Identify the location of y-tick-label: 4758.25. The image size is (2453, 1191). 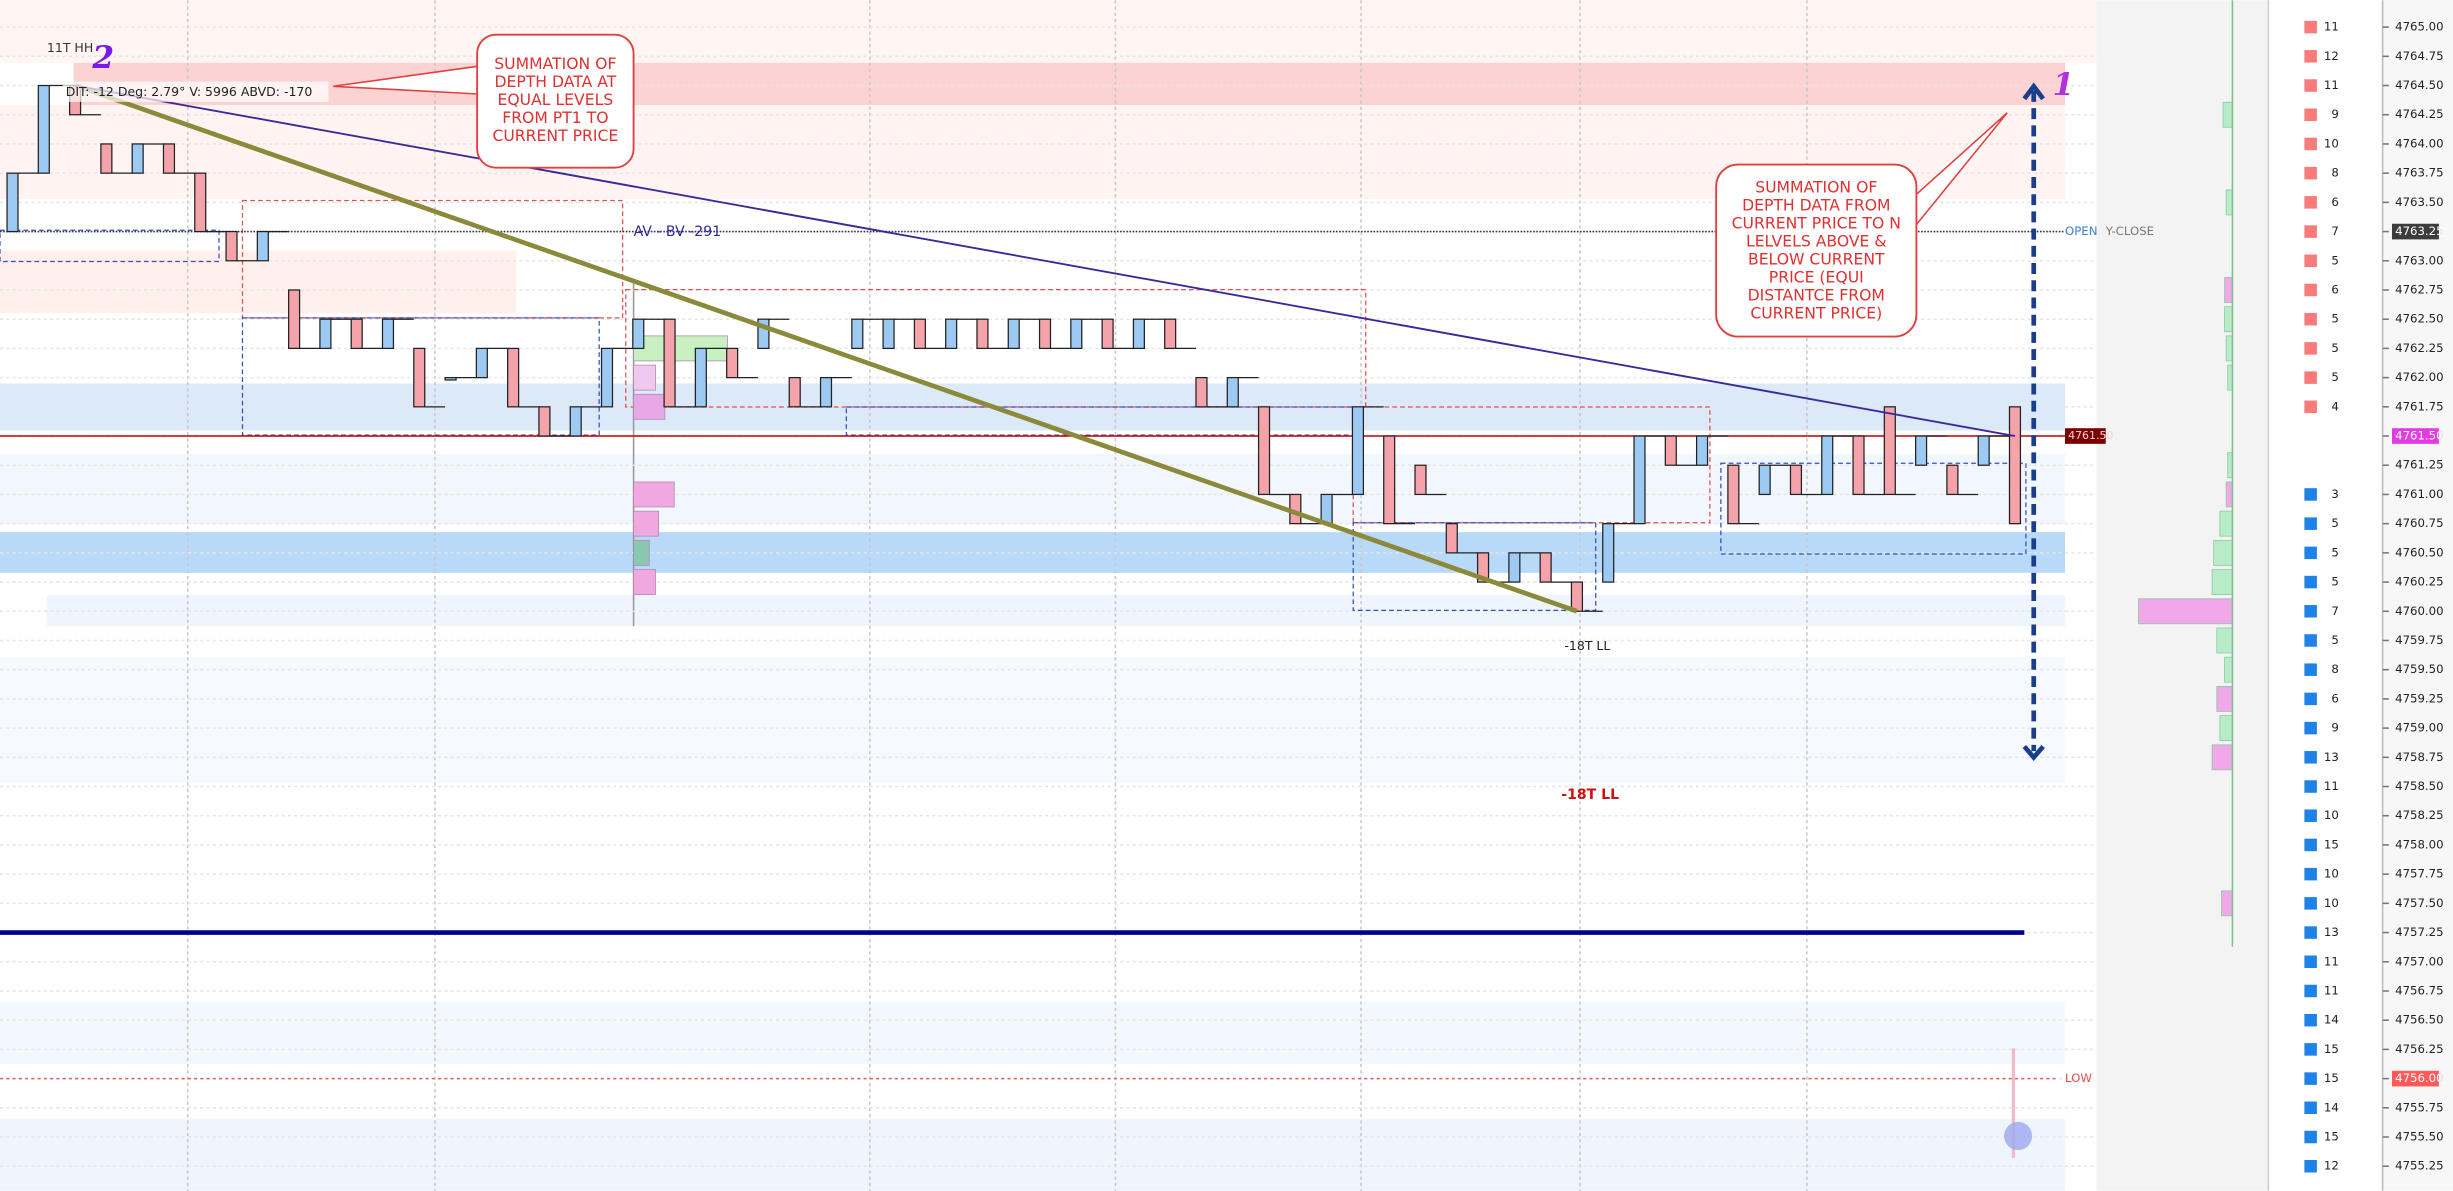
(2419, 815).